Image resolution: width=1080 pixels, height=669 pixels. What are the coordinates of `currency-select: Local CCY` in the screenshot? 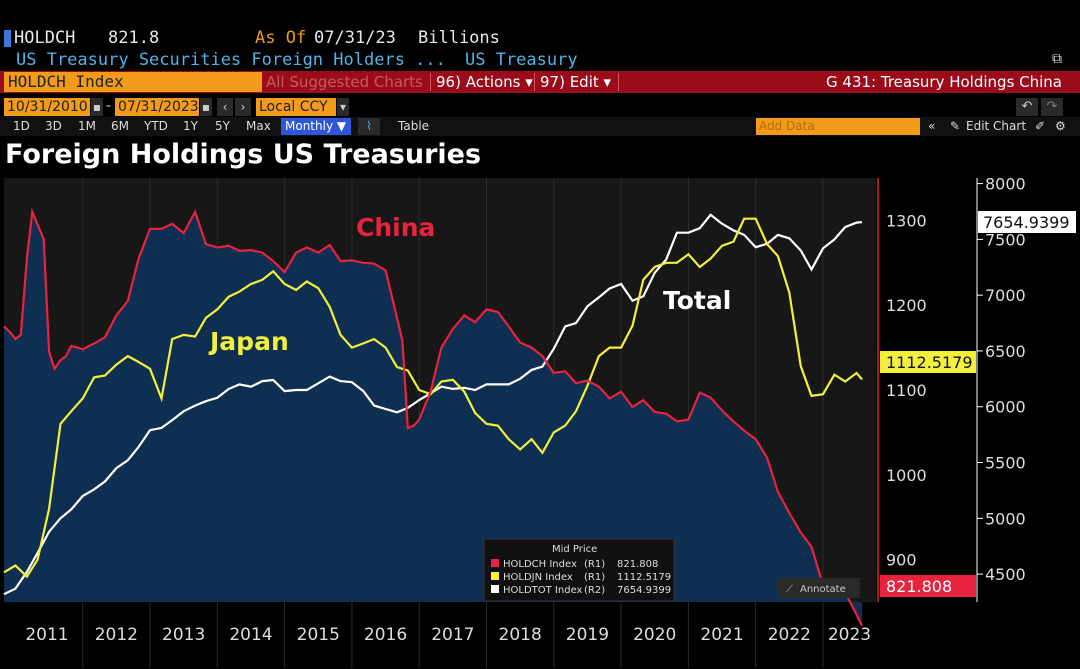 It's located at (296, 107).